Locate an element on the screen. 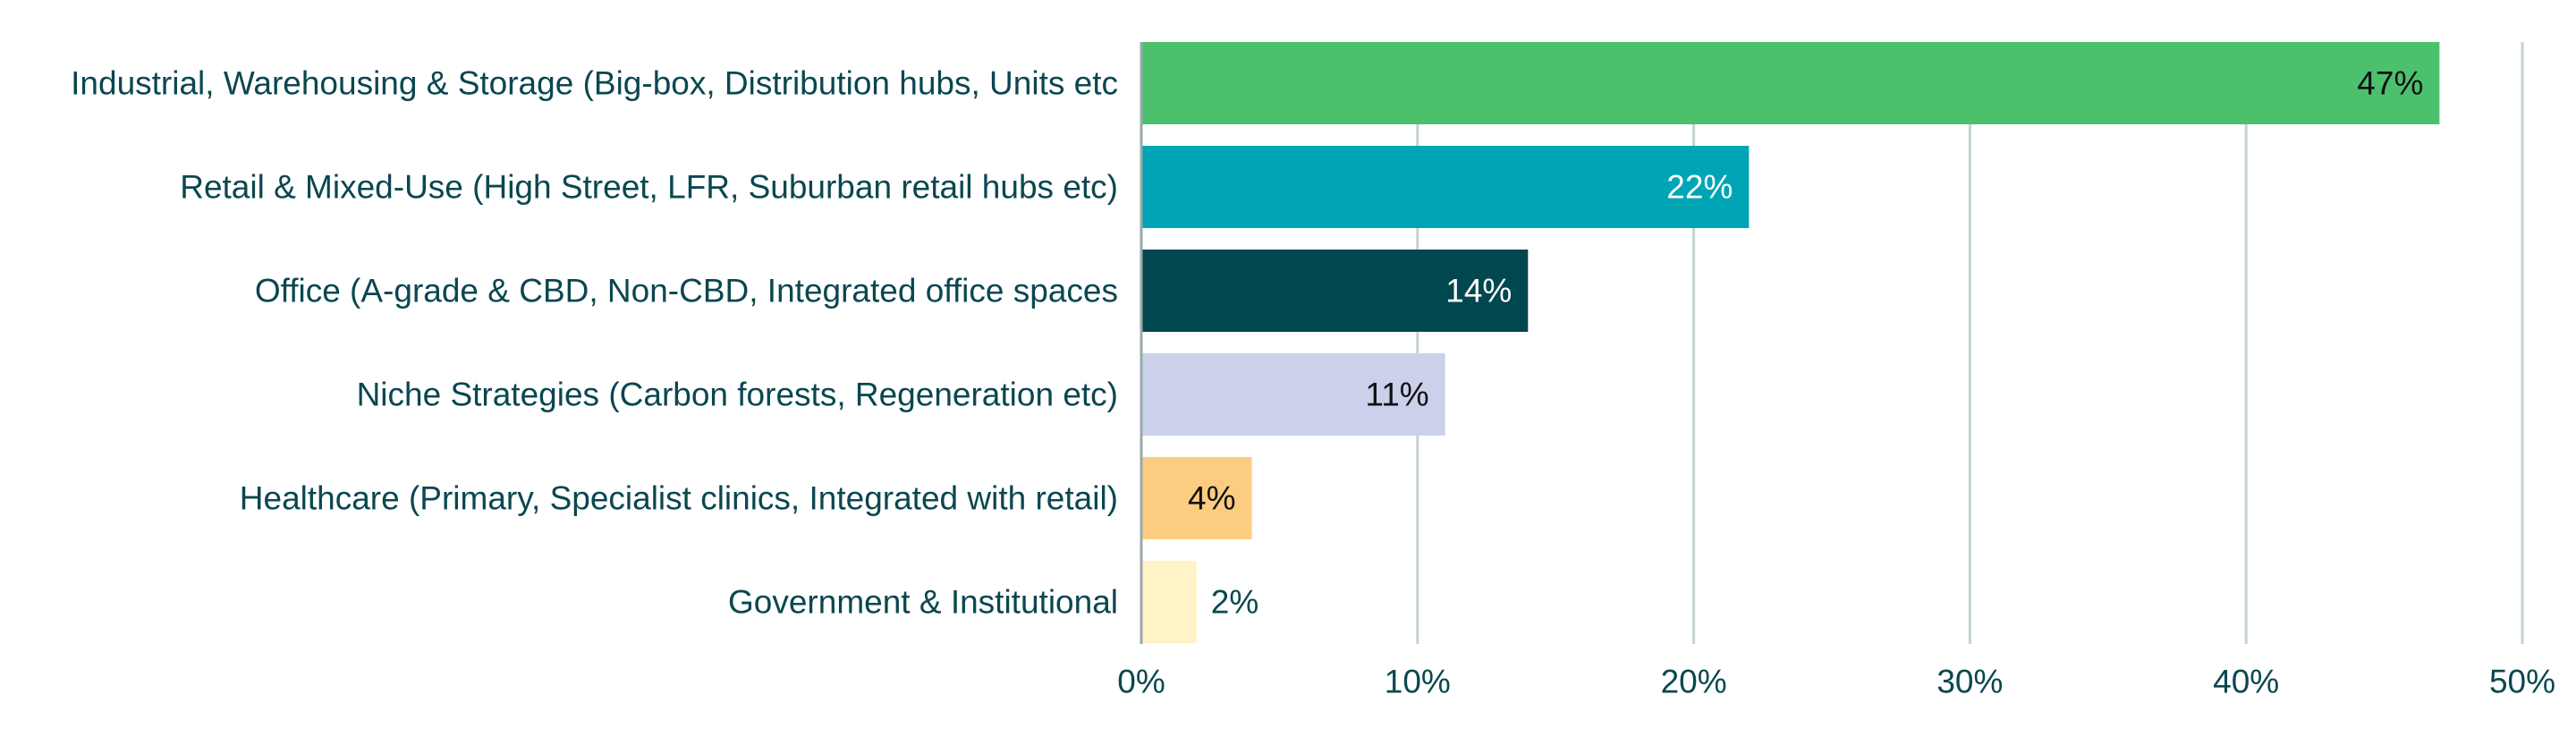 The width and height of the screenshot is (2576, 737). x-tick-labels: 0% 10% 20% 30% 40% 50% is located at coordinates (1836, 682).